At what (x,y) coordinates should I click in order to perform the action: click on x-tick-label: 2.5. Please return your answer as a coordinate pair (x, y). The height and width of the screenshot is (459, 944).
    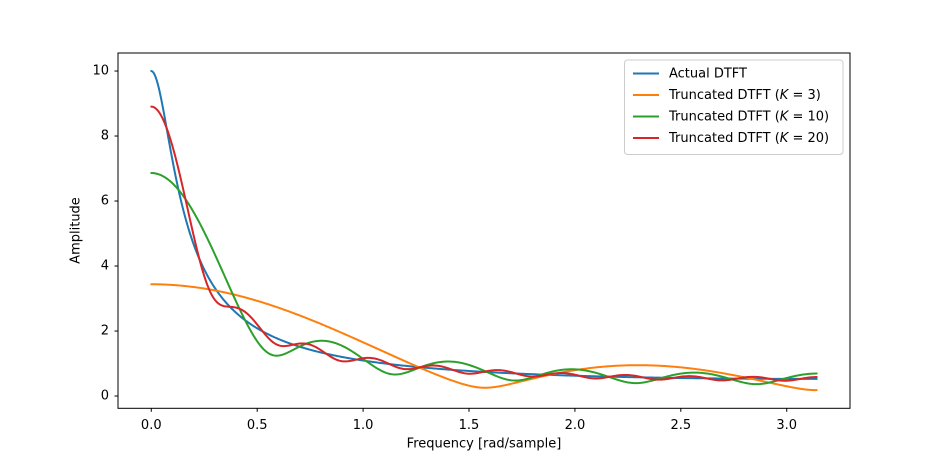
    Looking at the image, I should click on (680, 425).